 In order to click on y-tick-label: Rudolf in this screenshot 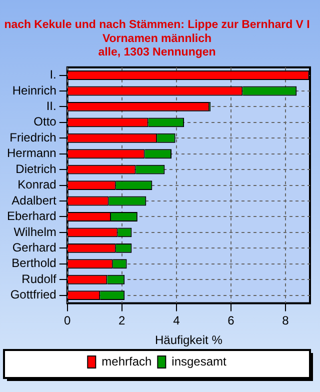, I will do `click(40, 279)`.